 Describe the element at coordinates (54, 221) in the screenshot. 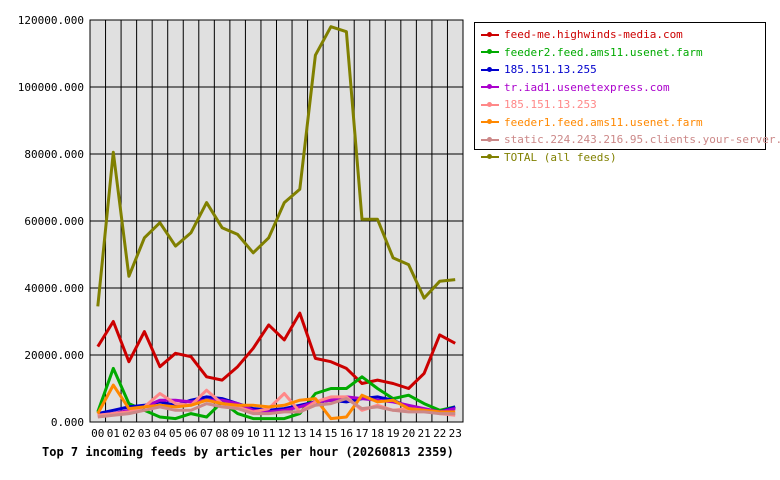

I see `y-tick-label: 60000.000` at that location.